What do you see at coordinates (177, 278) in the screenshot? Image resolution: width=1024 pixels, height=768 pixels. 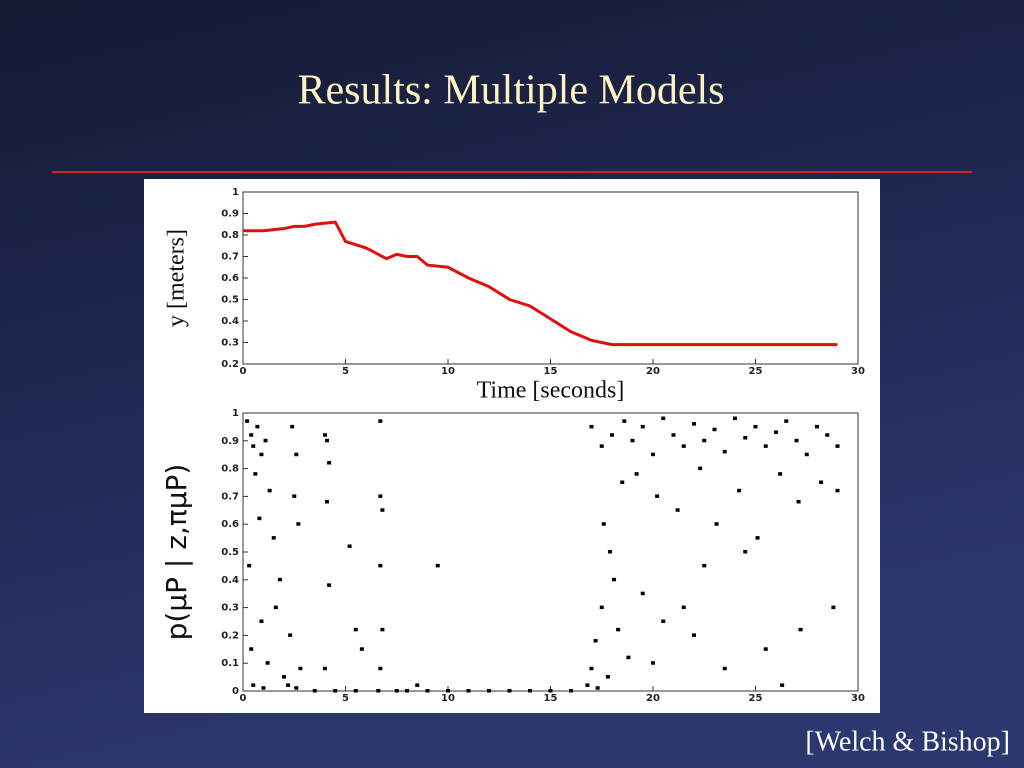 I see `y-axis-label: y [meters]` at bounding box center [177, 278].